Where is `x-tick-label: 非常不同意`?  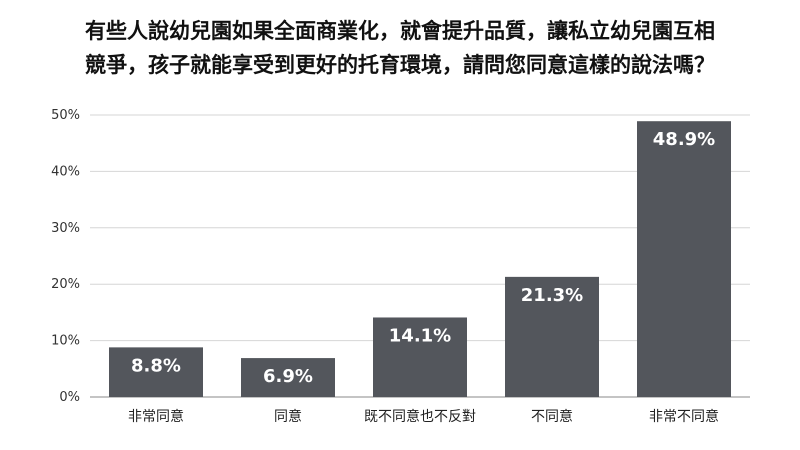 x-tick-label: 非常不同意 is located at coordinates (684, 416).